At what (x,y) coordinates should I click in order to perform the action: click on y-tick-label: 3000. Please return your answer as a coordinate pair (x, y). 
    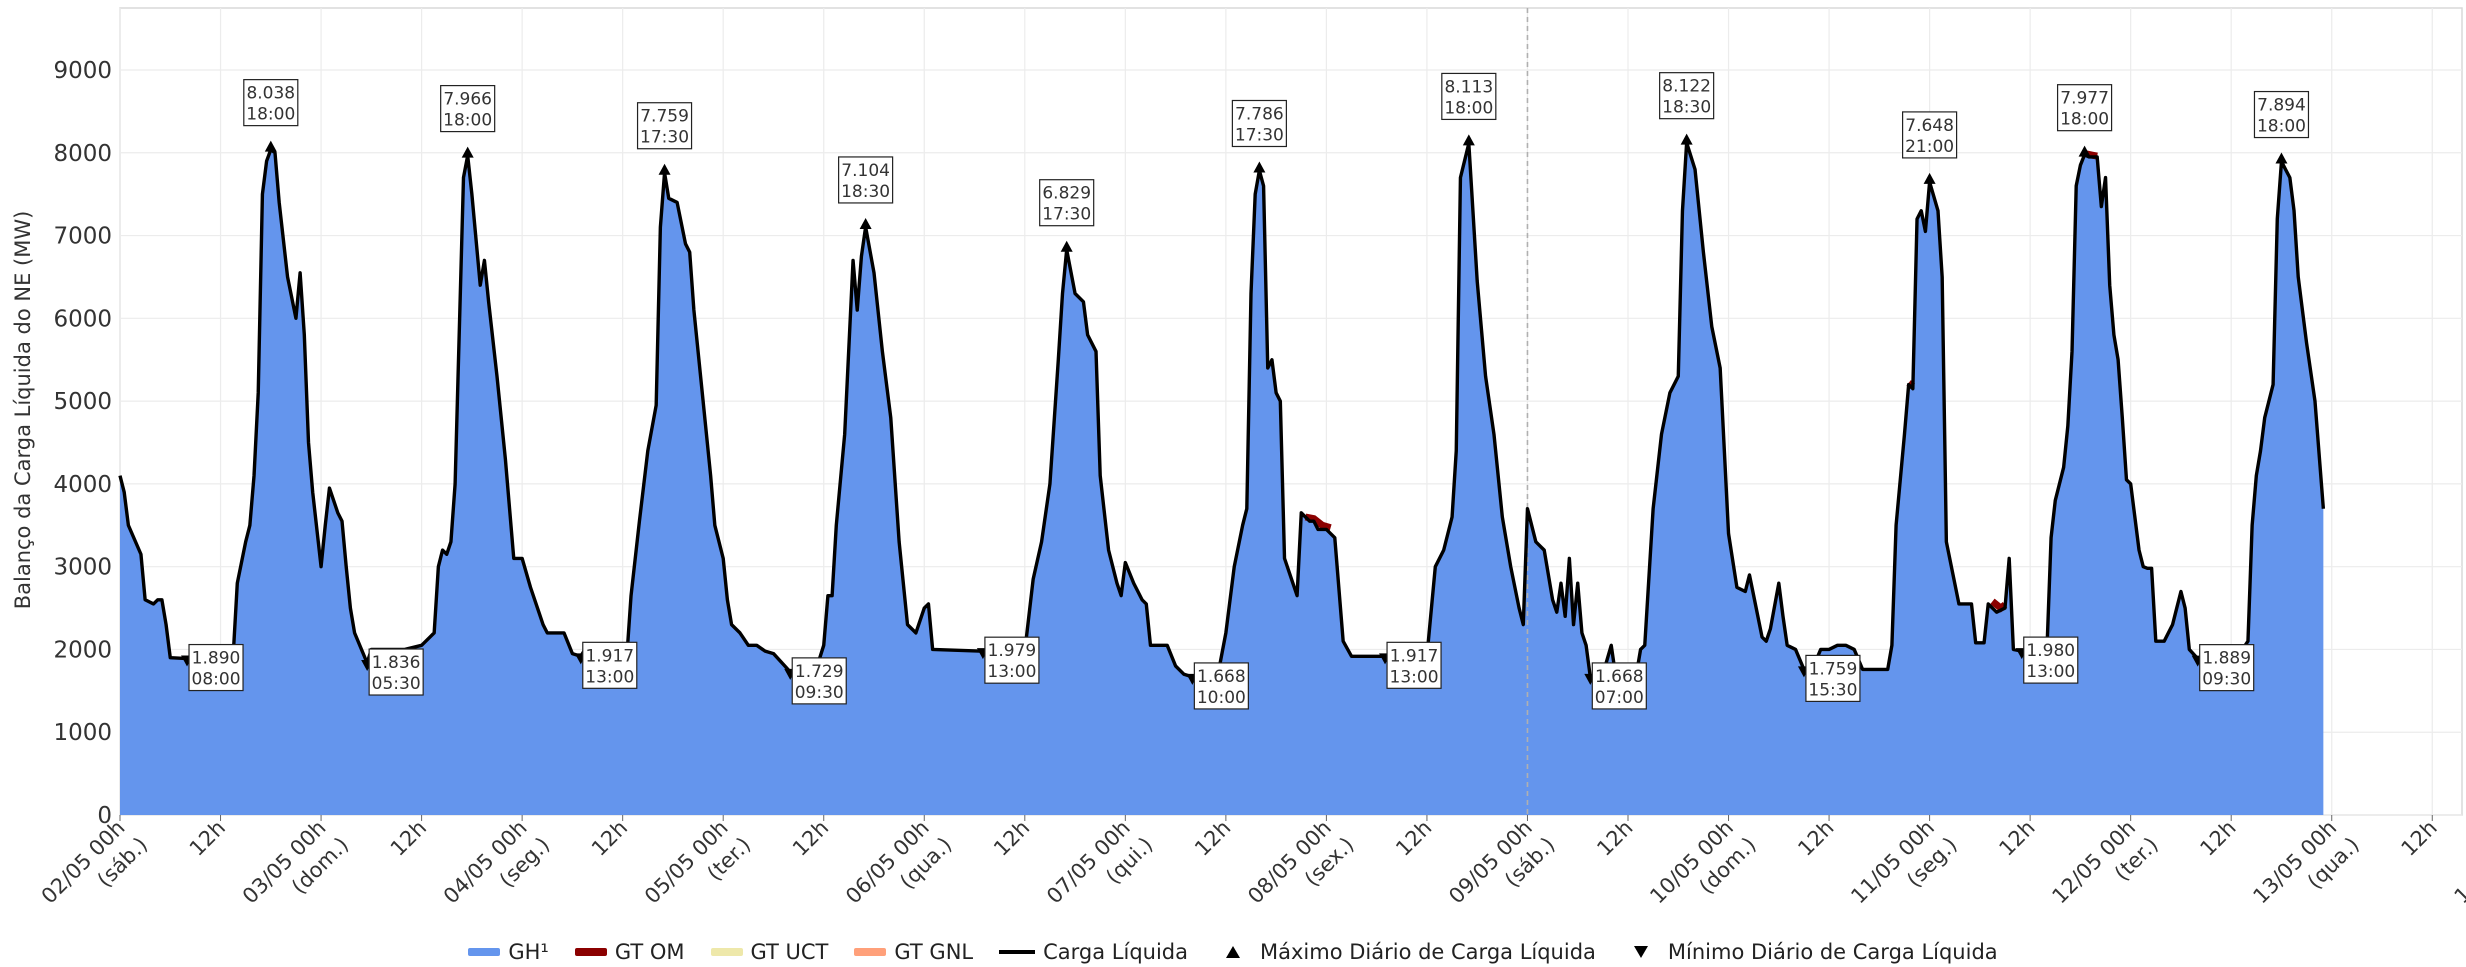
    Looking at the image, I should click on (82, 568).